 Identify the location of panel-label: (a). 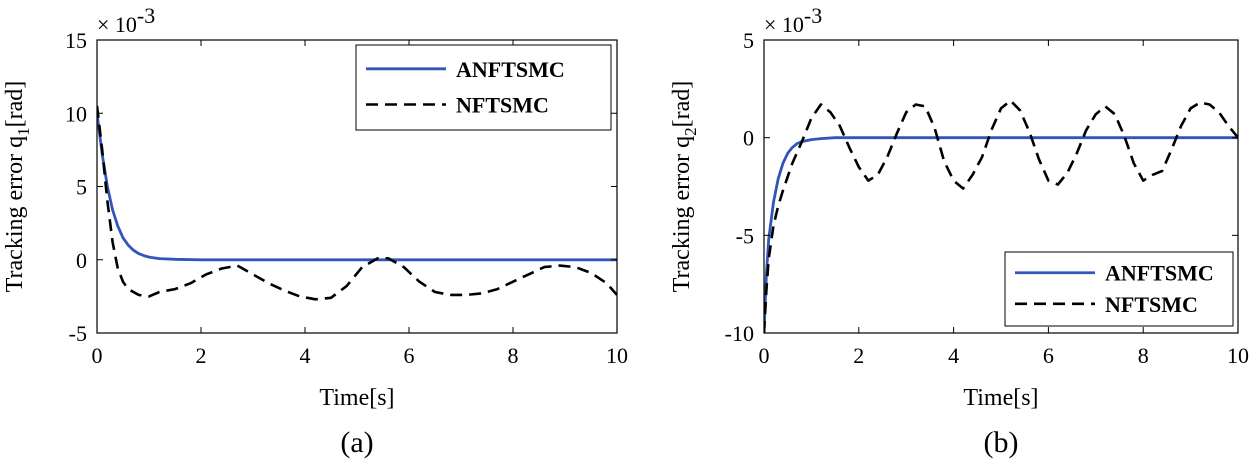
(356, 442).